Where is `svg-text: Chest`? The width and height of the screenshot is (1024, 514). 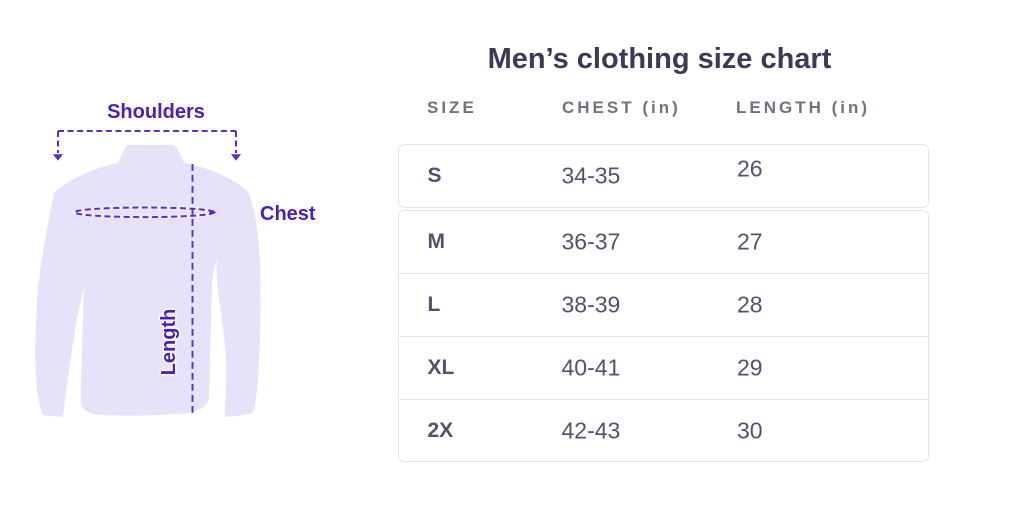 svg-text: Chest is located at coordinates (288, 214).